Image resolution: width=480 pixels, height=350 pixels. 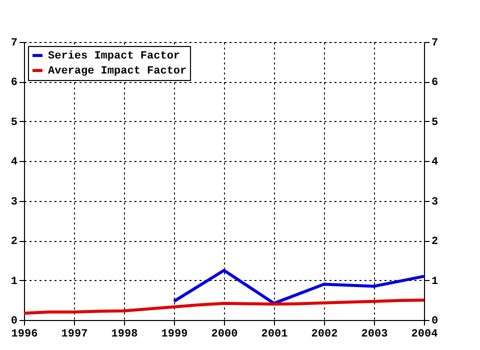 What do you see at coordinates (435, 44) in the screenshot?
I see `y2-tick-label: 7` at bounding box center [435, 44].